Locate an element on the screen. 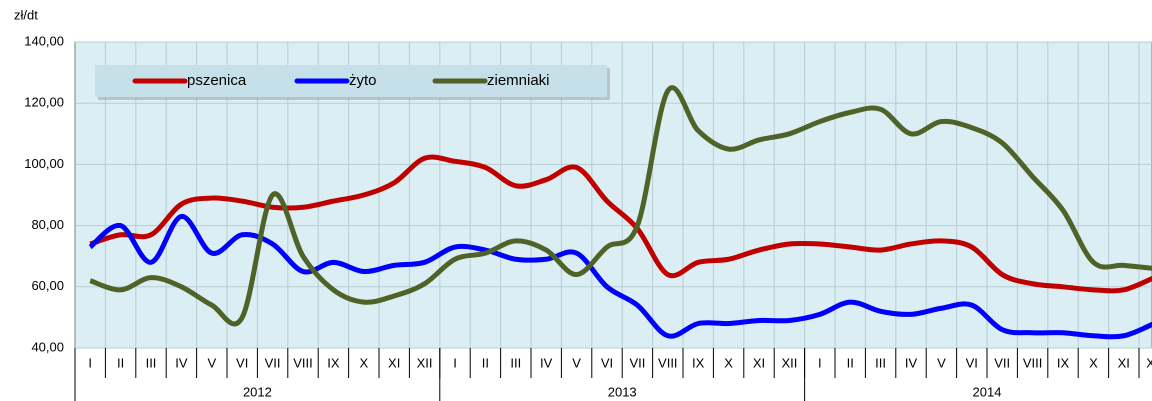  y-tick-label: 140,00 is located at coordinates (44, 40).